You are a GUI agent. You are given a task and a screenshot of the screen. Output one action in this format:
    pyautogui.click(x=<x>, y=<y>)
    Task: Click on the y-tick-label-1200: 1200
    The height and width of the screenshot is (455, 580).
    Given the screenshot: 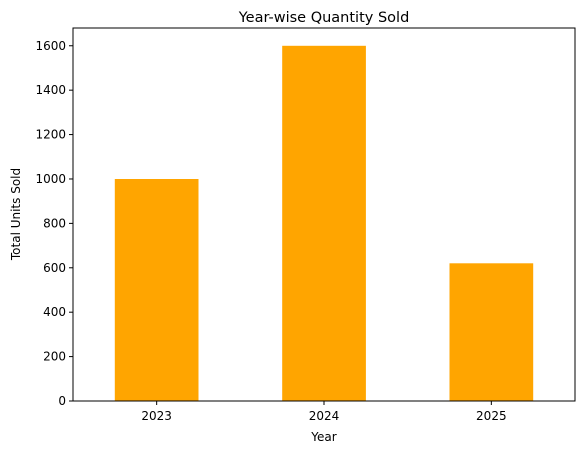 What is the action you would take?
    pyautogui.click(x=50, y=135)
    